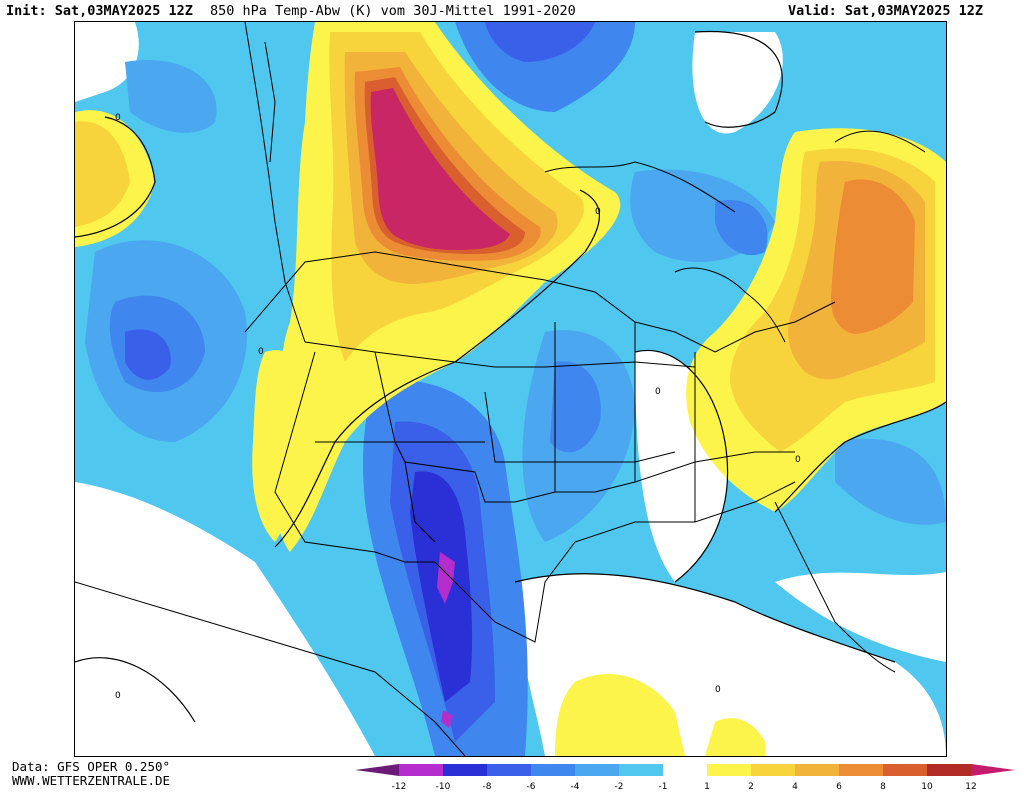 The width and height of the screenshot is (1024, 796). Describe the element at coordinates (575, 787) in the screenshot. I see `legend-tick-label: -4` at that location.